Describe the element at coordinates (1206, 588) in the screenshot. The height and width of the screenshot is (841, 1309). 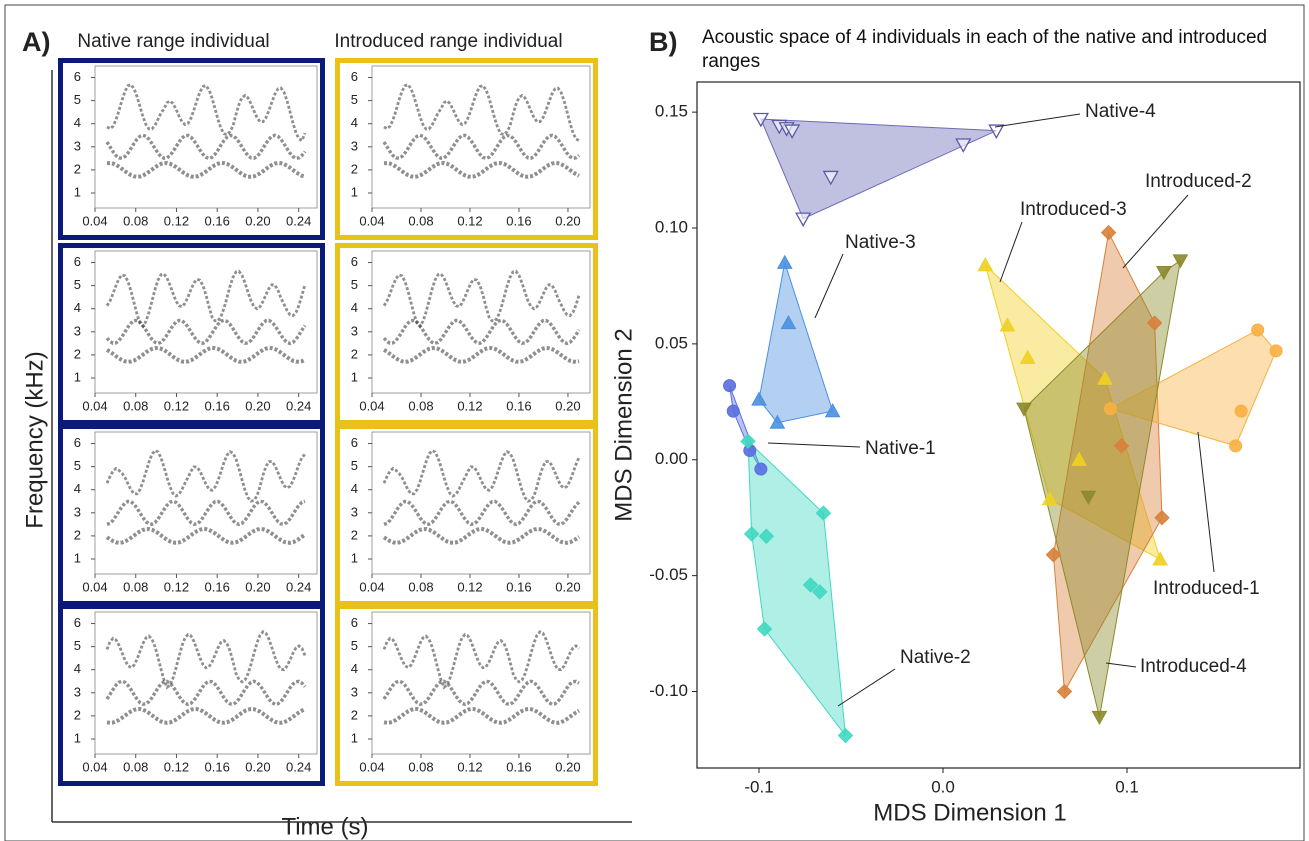
I see `series-label: Introduced-1` at that location.